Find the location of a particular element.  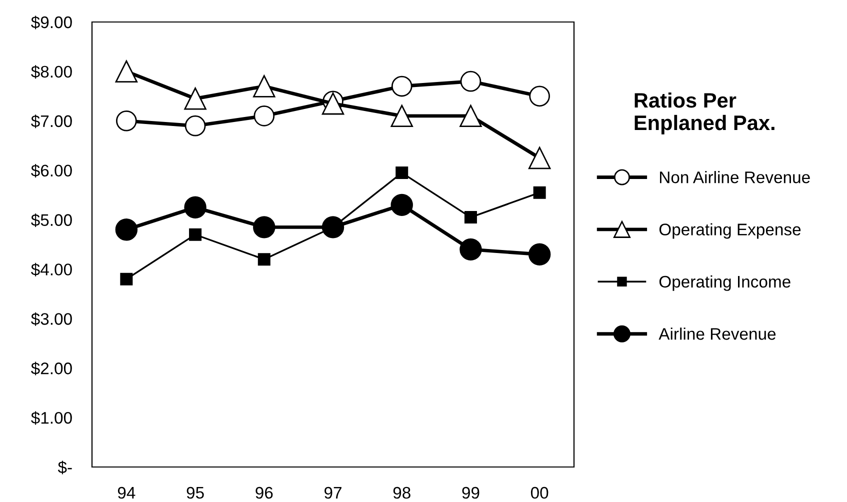

y-tick-label: $- is located at coordinates (65, 467).